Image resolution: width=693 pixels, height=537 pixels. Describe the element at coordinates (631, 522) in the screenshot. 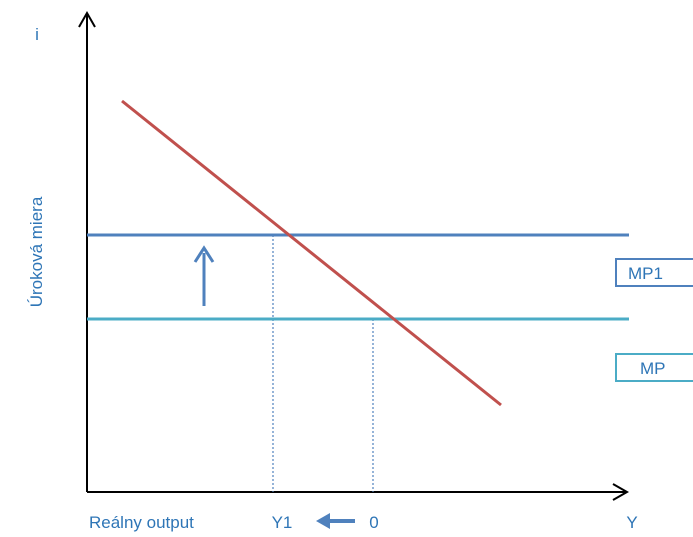

I see `x-axis-symbol: Y` at that location.